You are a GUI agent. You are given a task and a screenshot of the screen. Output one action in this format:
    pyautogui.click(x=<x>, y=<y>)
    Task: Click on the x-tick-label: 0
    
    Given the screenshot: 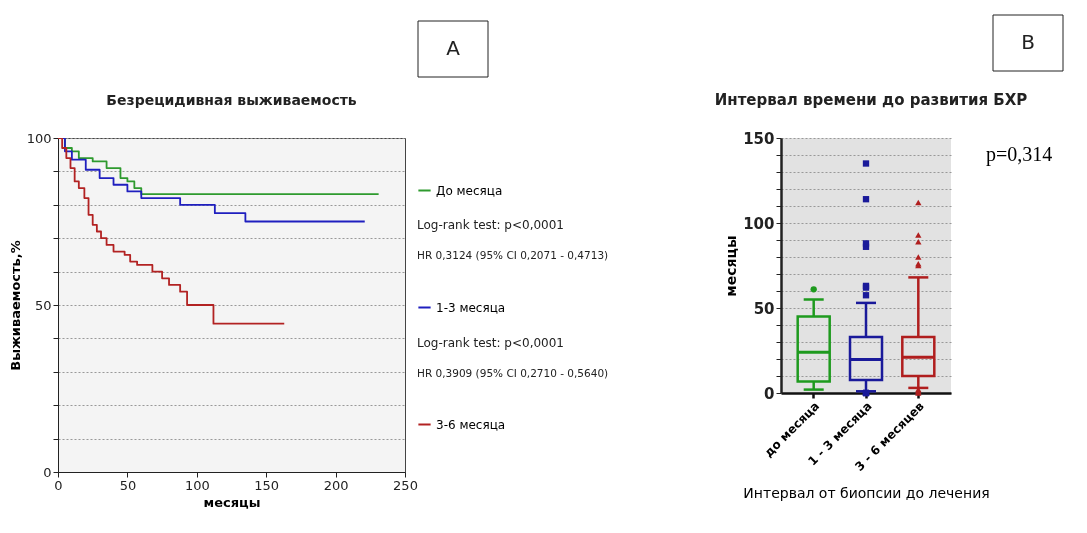 What is the action you would take?
    pyautogui.click(x=58, y=485)
    